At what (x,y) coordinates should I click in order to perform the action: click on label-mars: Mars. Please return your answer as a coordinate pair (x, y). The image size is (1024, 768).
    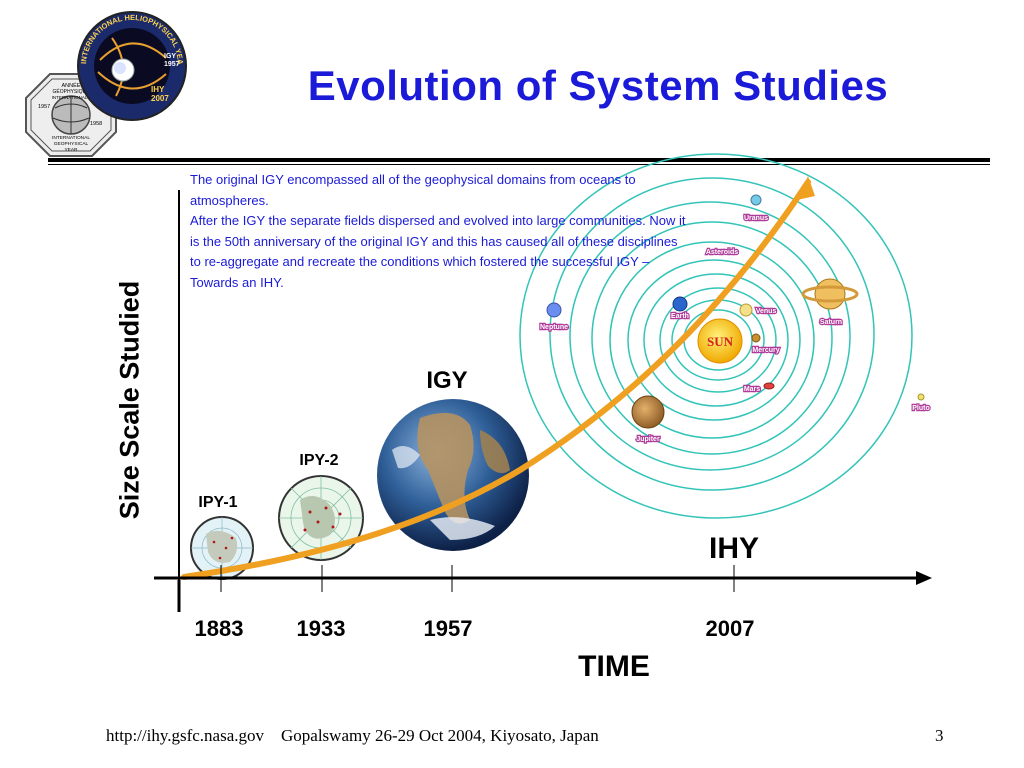
    Looking at the image, I should click on (752, 389).